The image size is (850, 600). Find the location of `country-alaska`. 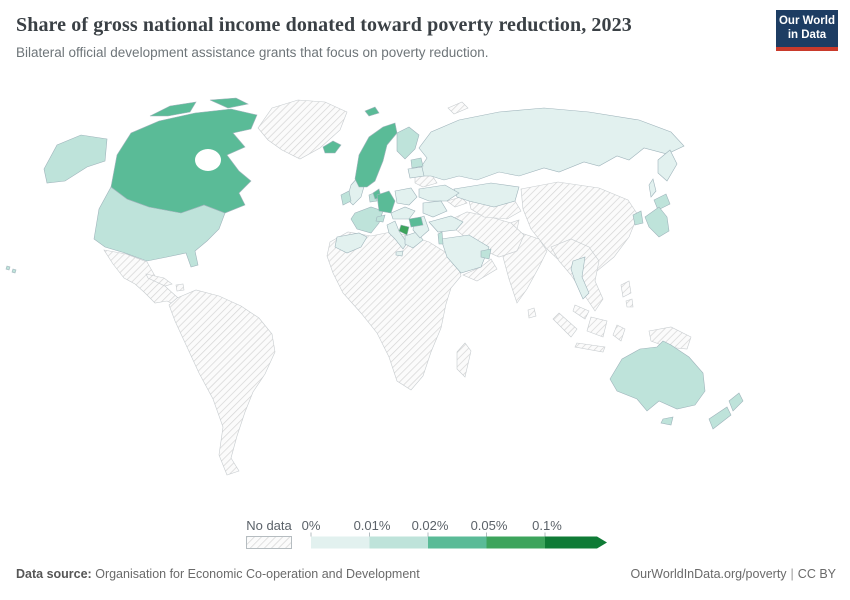

country-alaska is located at coordinates (75, 159).